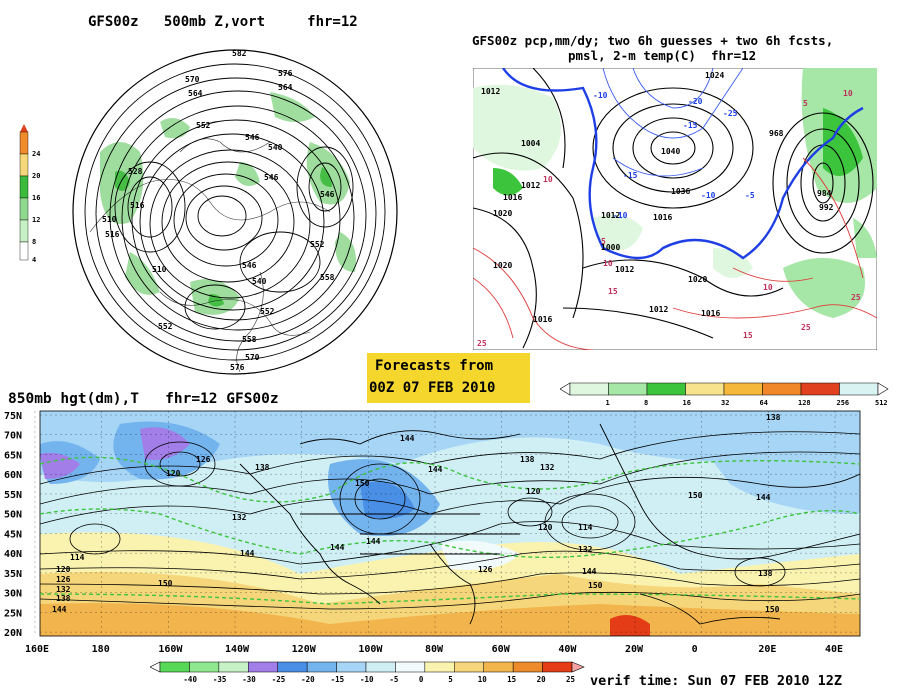 The width and height of the screenshot is (900, 700). I want to click on temp-colorbar-tick: -35, so click(220, 679).